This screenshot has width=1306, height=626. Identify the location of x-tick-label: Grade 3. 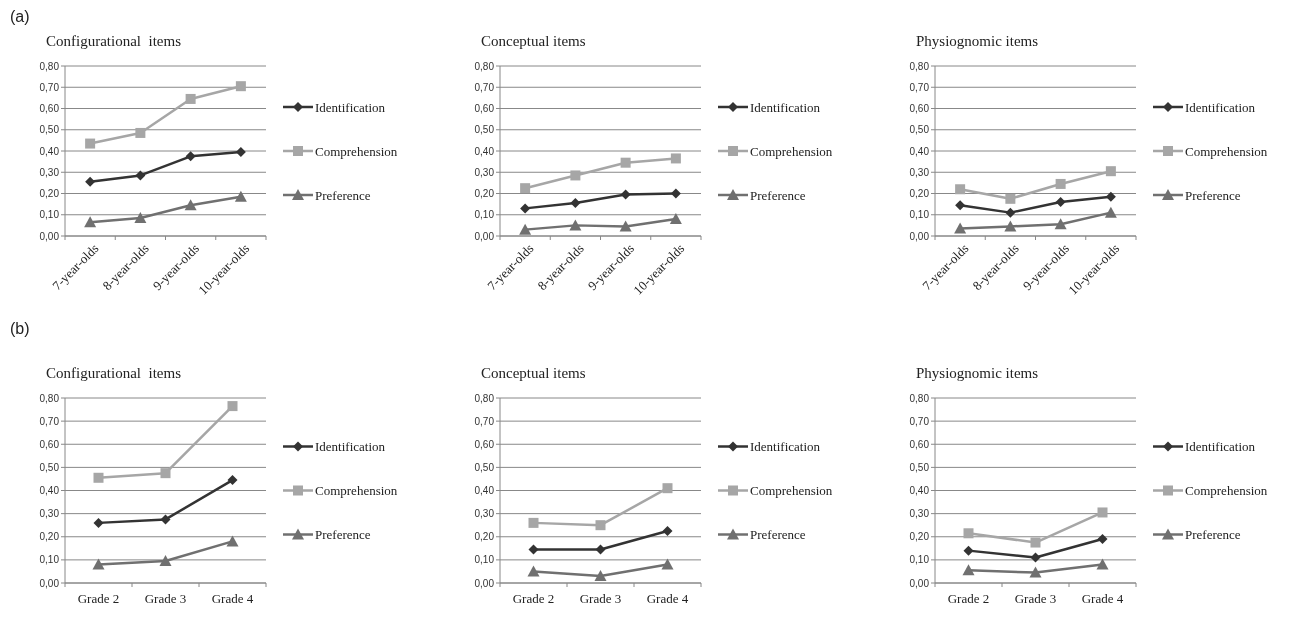
(1035, 598).